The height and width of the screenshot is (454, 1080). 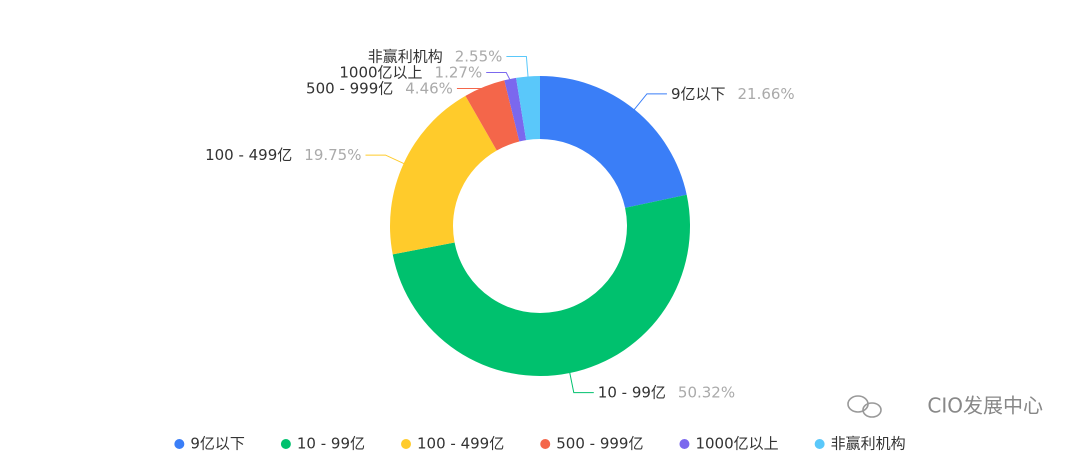 What do you see at coordinates (479, 56) in the screenshot?
I see `slice-value: 2.55%` at bounding box center [479, 56].